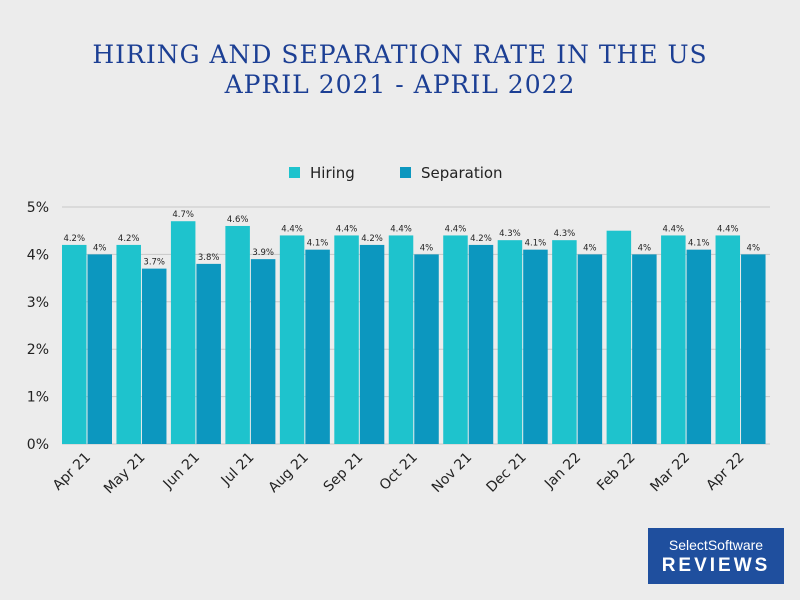 The height and width of the screenshot is (600, 800). Describe the element at coordinates (400, 54) in the screenshot. I see `chart-title-line-1: HIRING AND SEPARATION RATE IN THE US` at that location.